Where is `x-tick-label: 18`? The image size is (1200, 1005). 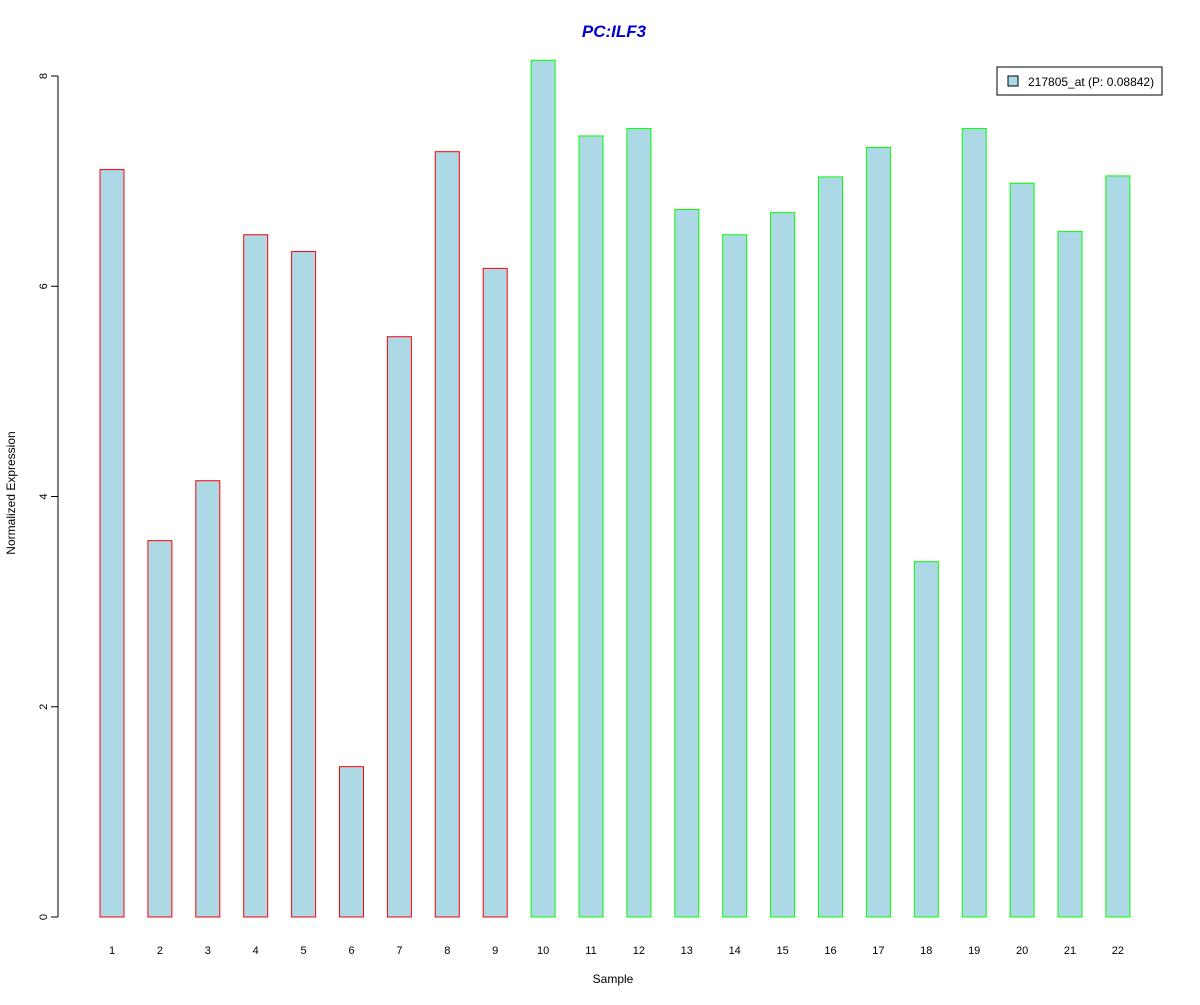
x-tick-label: 18 is located at coordinates (926, 951).